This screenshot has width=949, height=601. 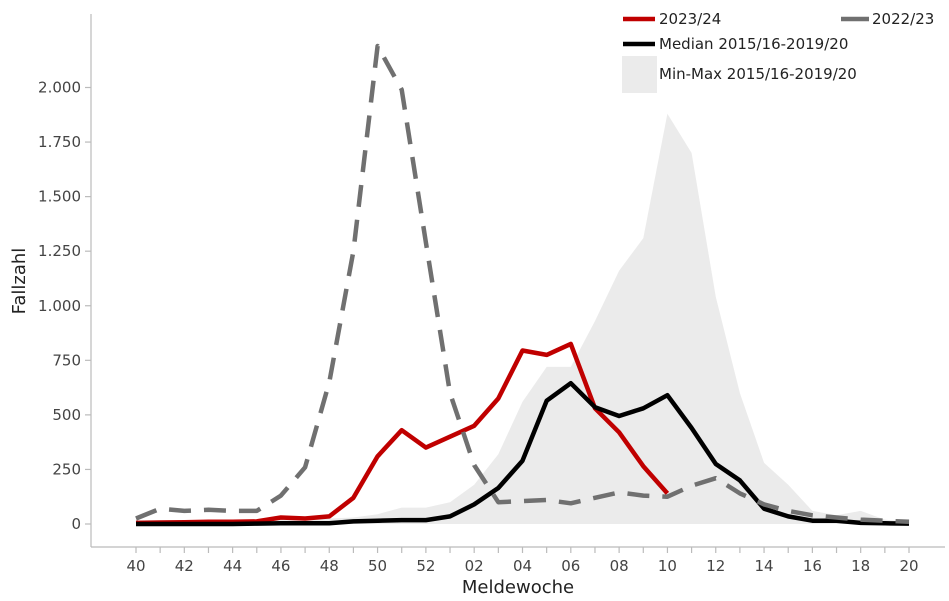 What do you see at coordinates (764, 566) in the screenshot?
I see `x-tick-label: 14` at bounding box center [764, 566].